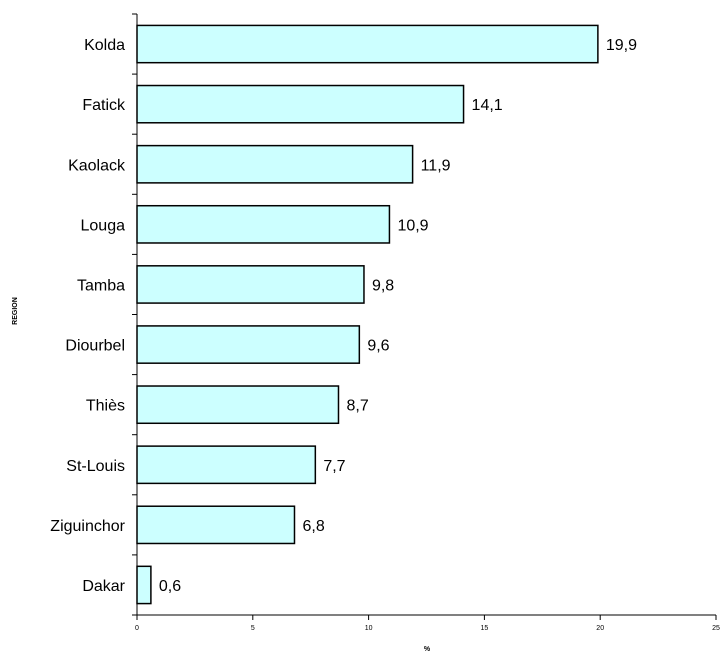 This screenshot has height=654, width=726. I want to click on value-label: 19,9, so click(621, 45).